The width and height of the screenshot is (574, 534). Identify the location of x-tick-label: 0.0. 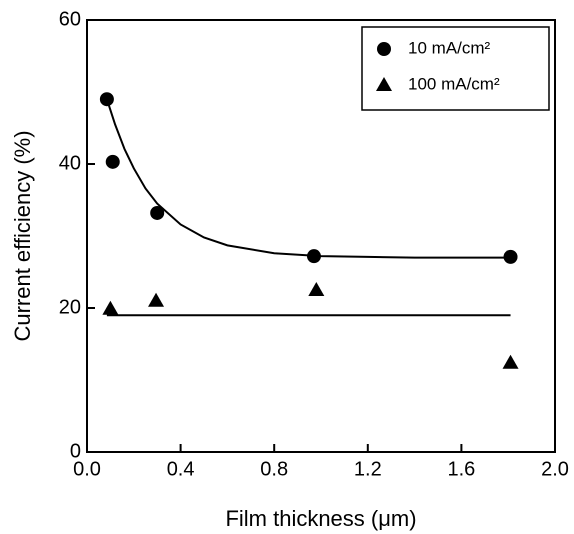
(87, 469).